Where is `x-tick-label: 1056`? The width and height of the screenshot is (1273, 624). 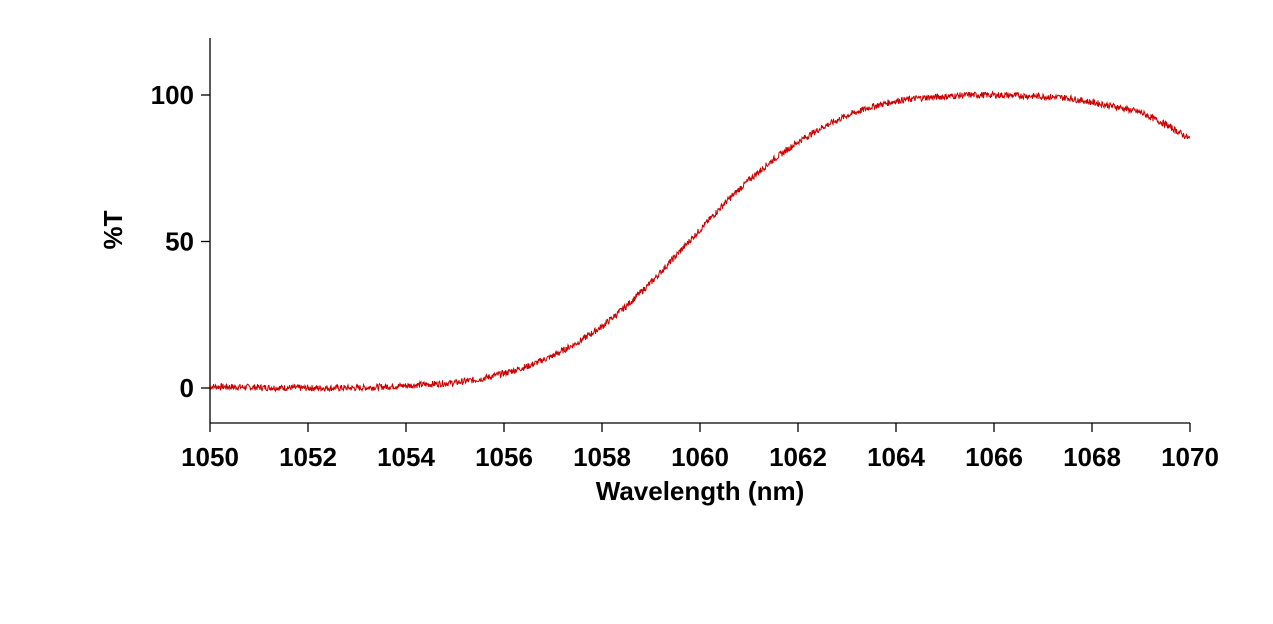 x-tick-label: 1056 is located at coordinates (504, 457).